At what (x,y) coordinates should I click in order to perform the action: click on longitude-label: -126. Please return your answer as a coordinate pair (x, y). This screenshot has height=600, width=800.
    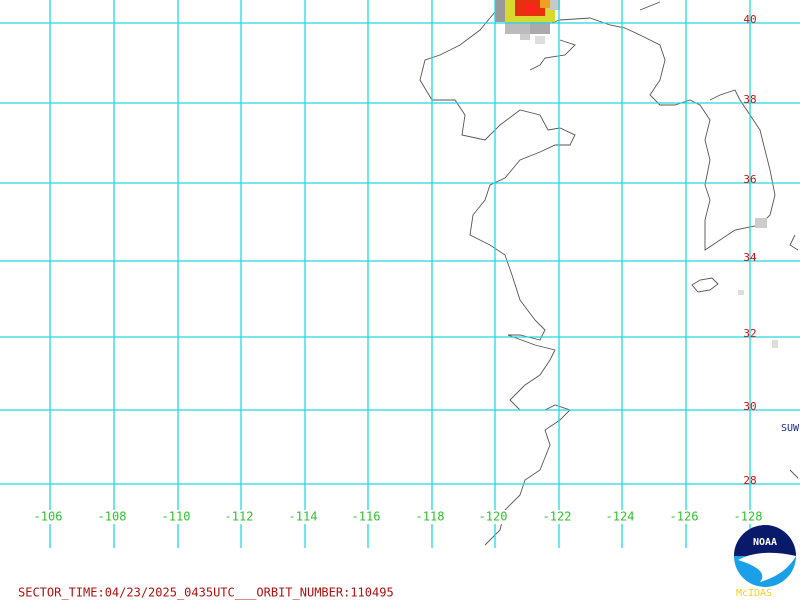
    Looking at the image, I should click on (684, 517).